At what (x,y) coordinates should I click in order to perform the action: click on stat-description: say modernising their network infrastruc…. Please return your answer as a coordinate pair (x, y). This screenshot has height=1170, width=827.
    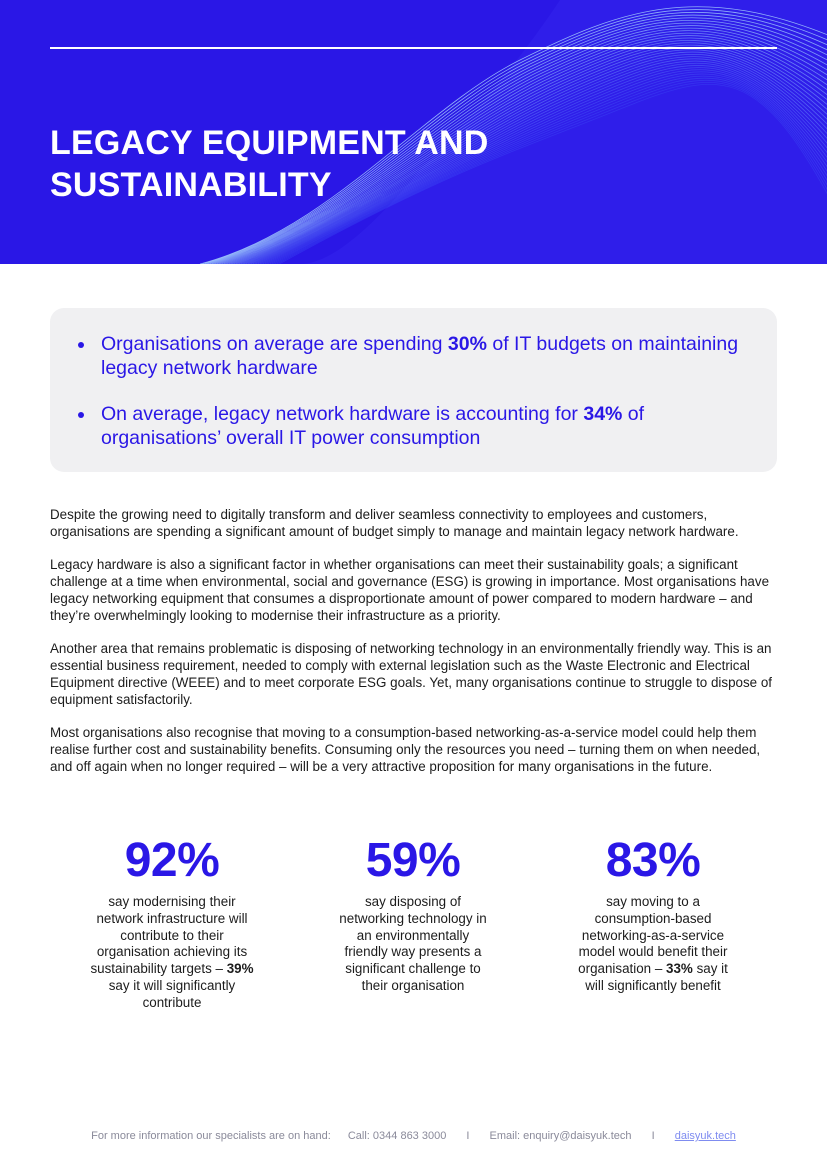
    Looking at the image, I should click on (172, 953).